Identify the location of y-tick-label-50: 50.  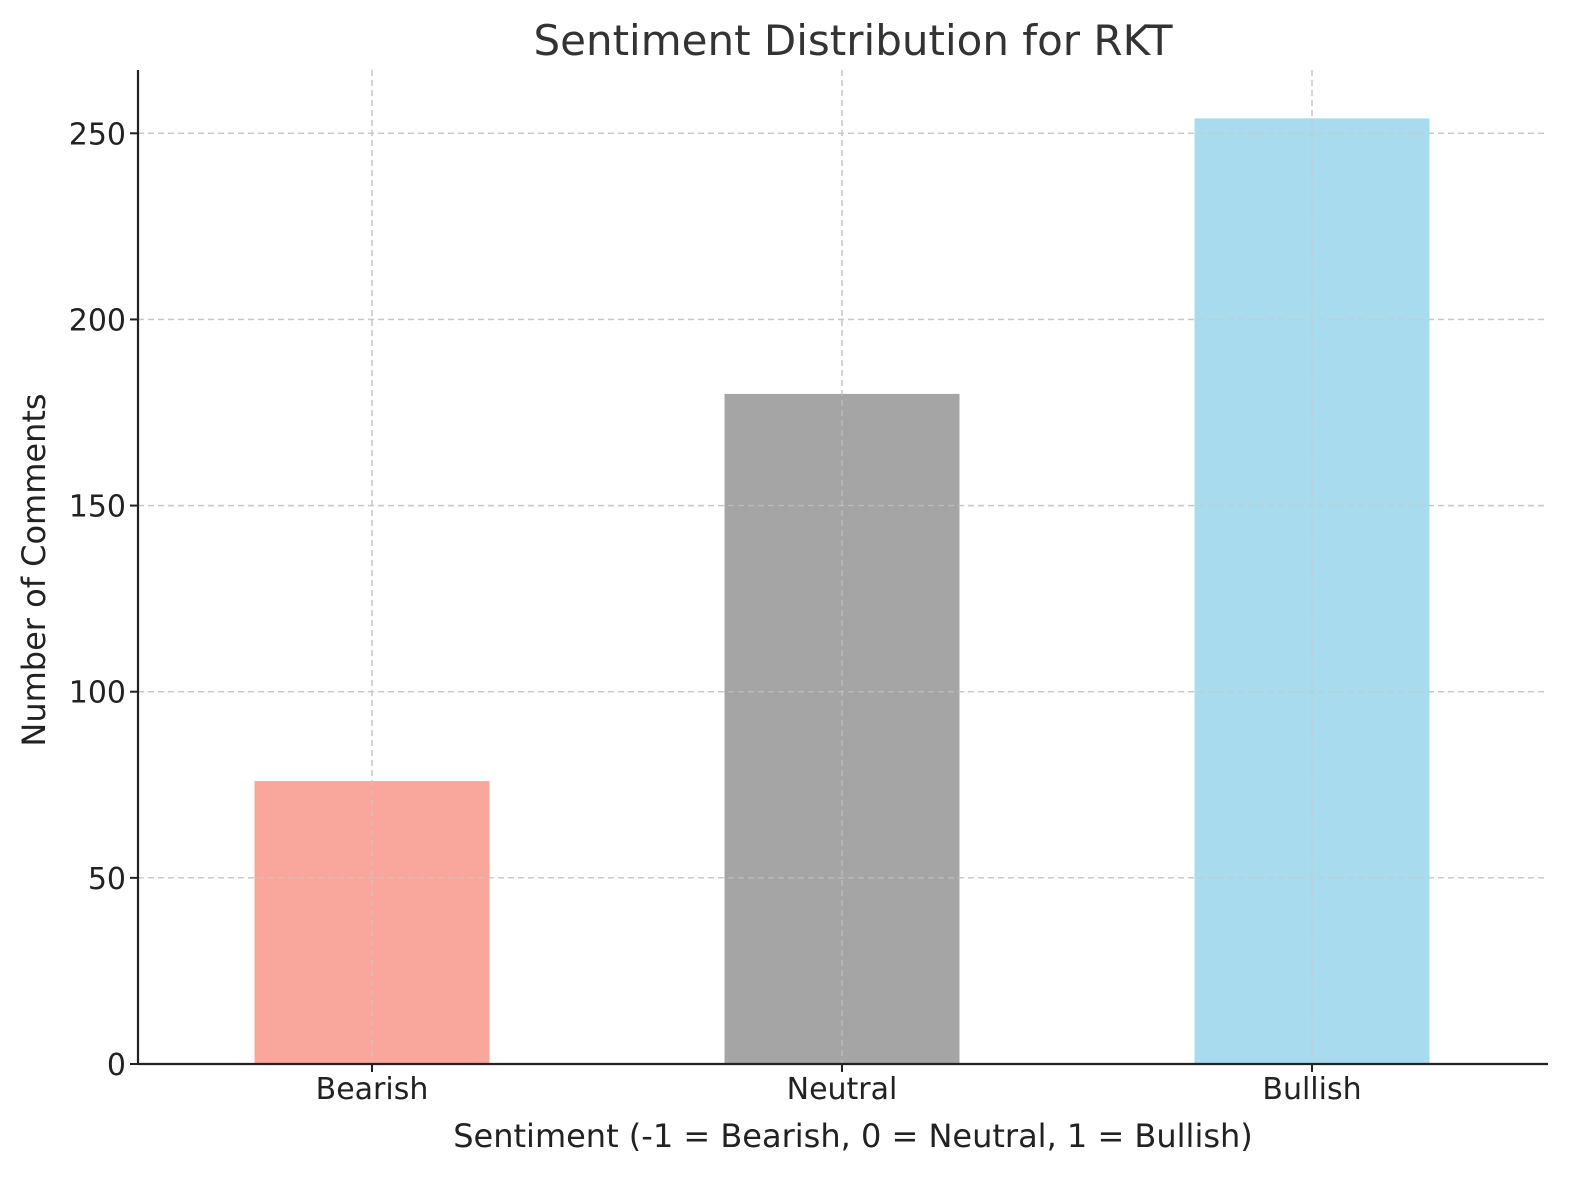
(107, 879).